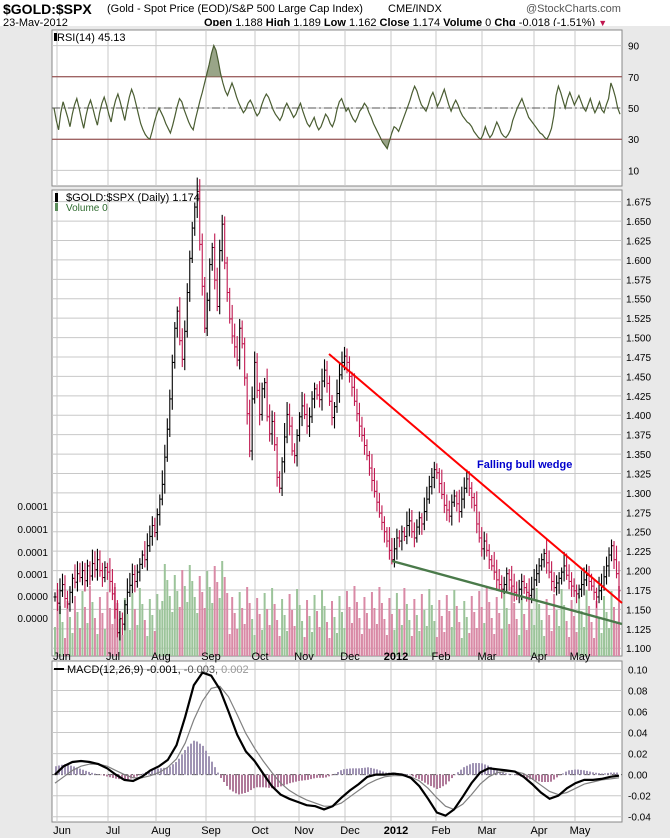  I want to click on rsi-line, so click(337, 96).